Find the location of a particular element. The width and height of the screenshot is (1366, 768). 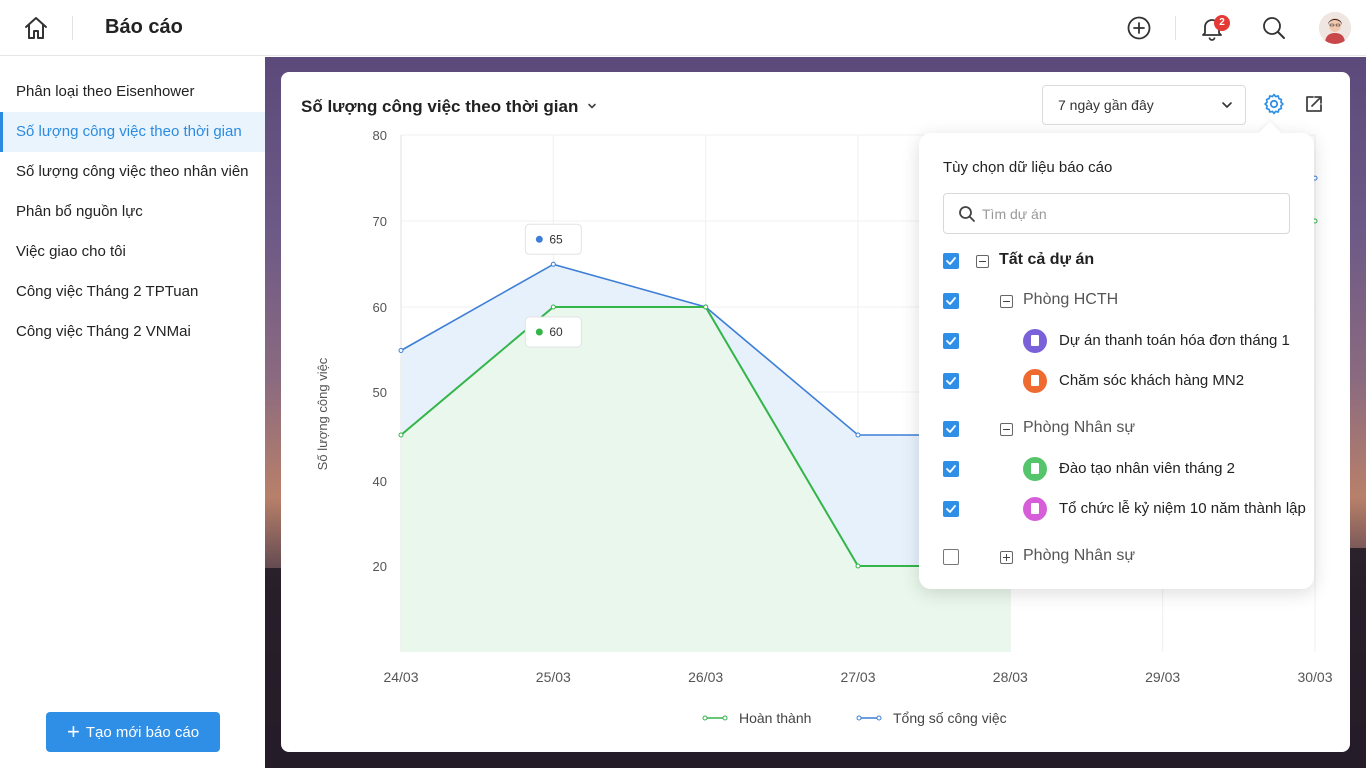

x-tick-label: 26/03 is located at coordinates (705, 677).